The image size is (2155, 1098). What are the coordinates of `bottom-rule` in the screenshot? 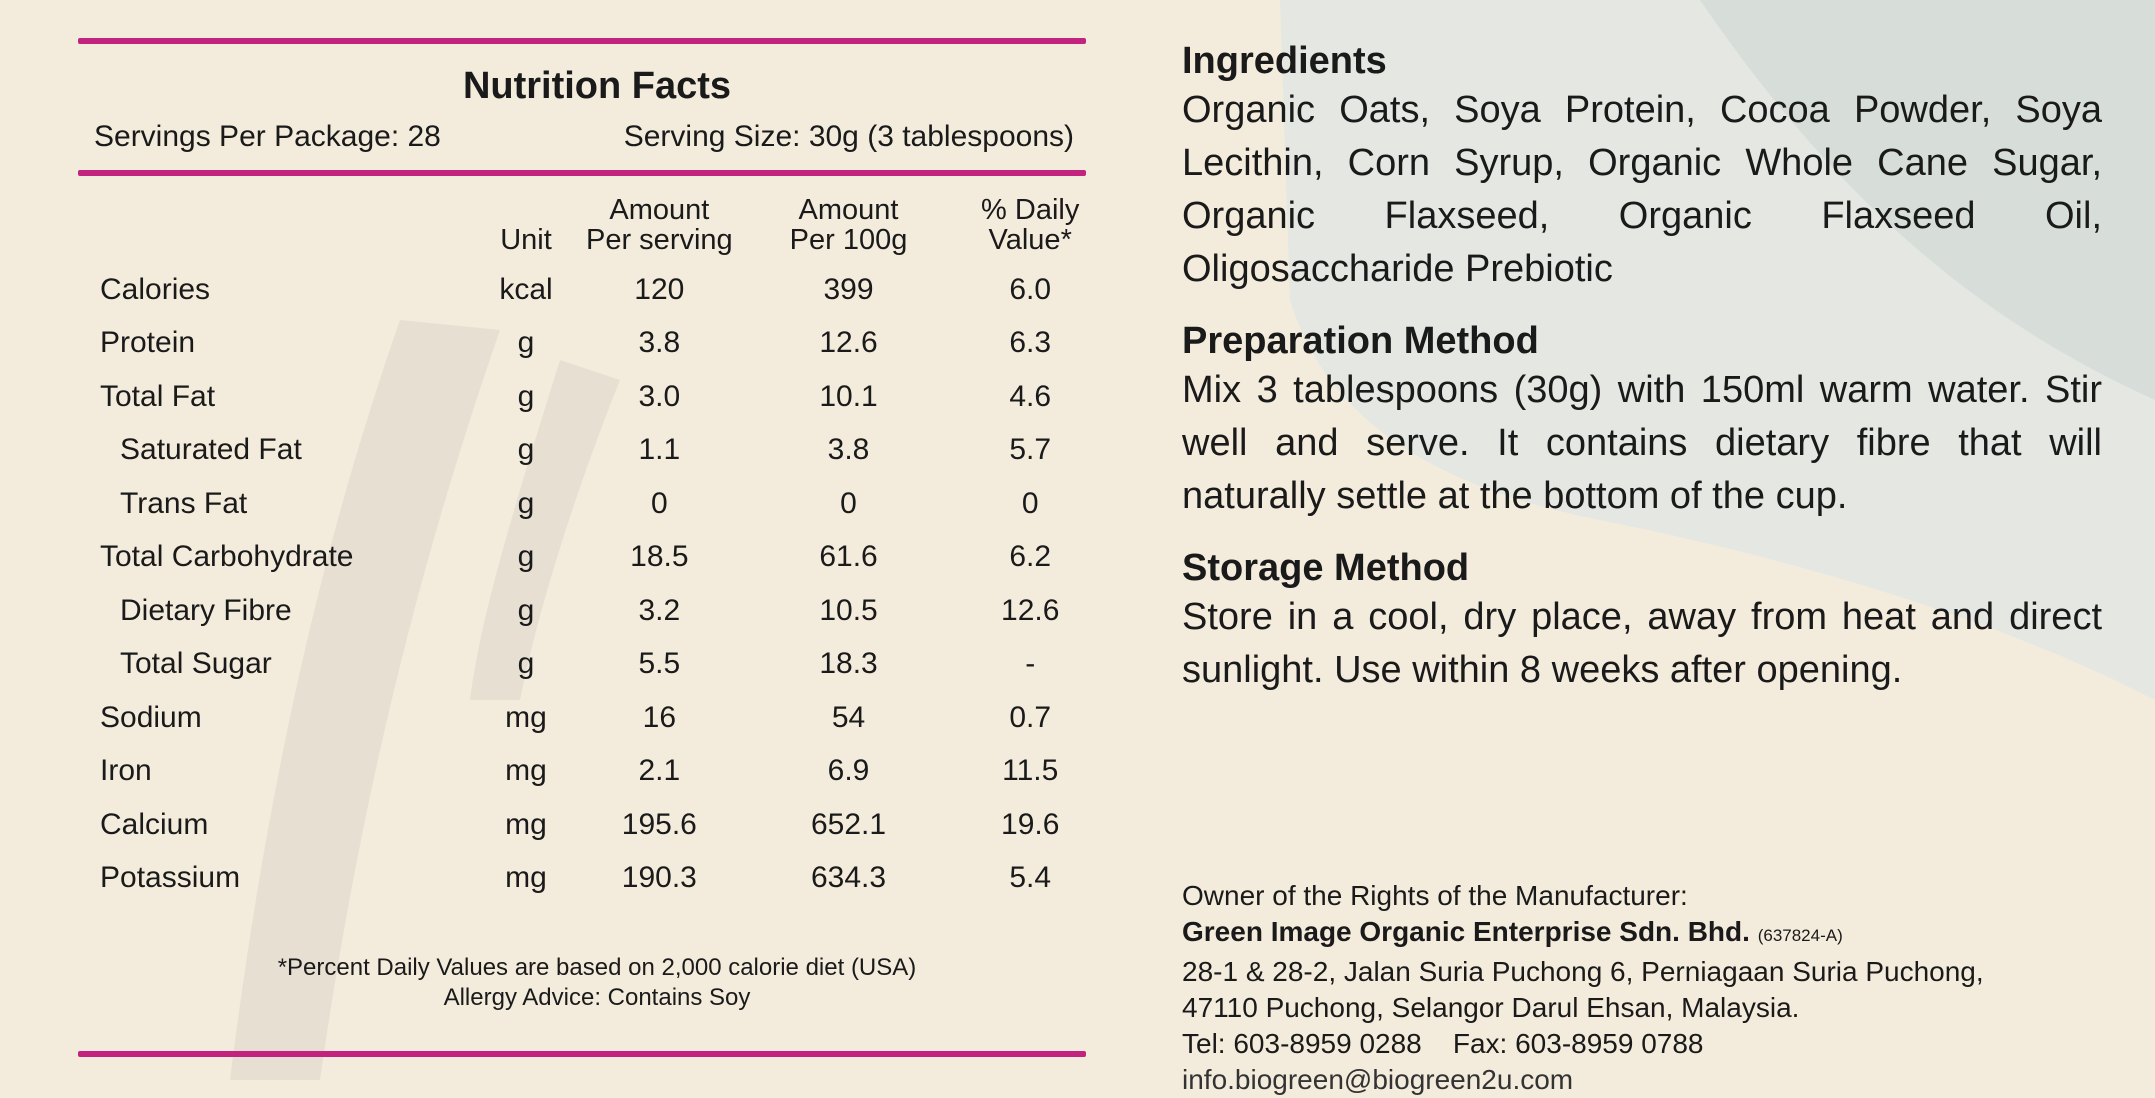 It's located at (582, 1054).